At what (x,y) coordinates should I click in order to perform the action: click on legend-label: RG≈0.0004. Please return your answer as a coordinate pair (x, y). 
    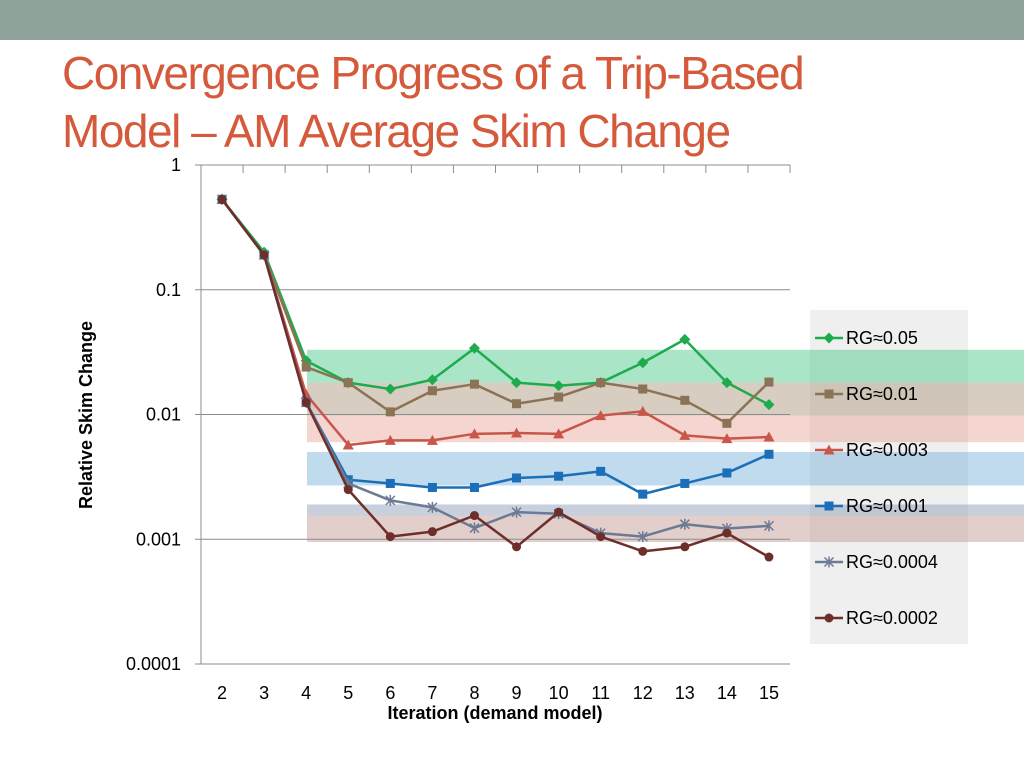
    Looking at the image, I should click on (892, 562).